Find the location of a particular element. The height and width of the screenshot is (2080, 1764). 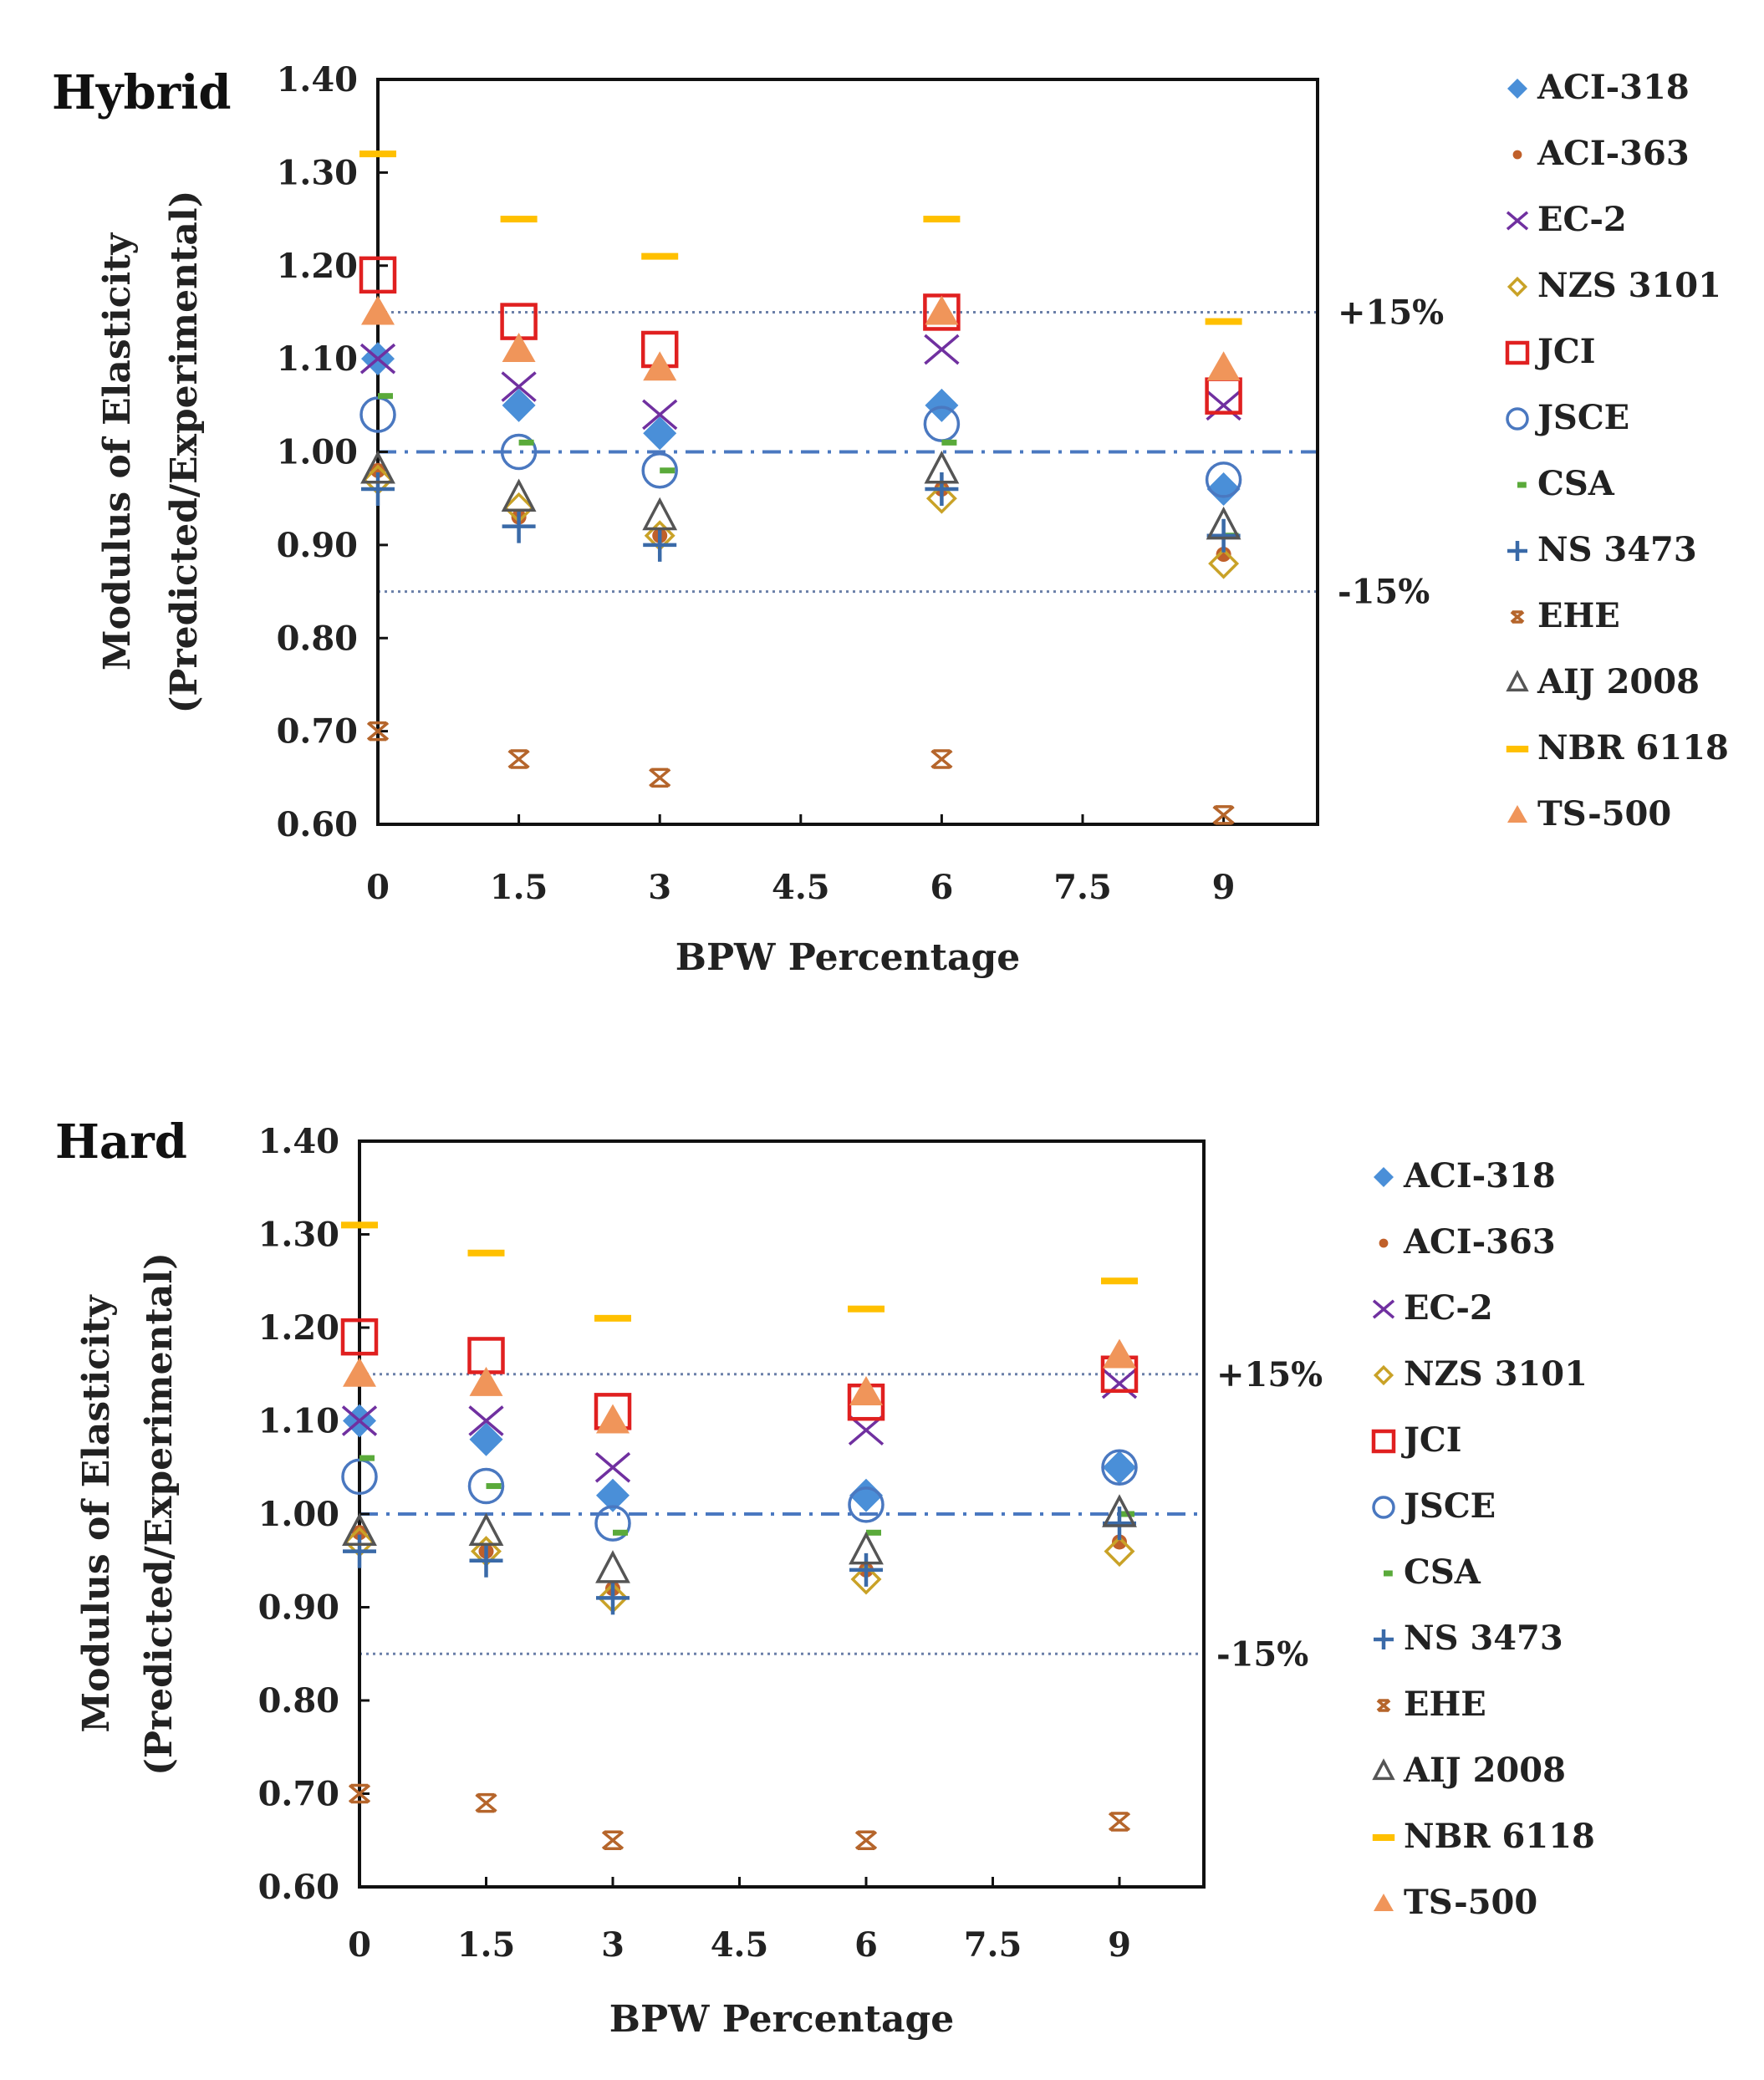

x-tick-label: 9 is located at coordinates (1224, 887).